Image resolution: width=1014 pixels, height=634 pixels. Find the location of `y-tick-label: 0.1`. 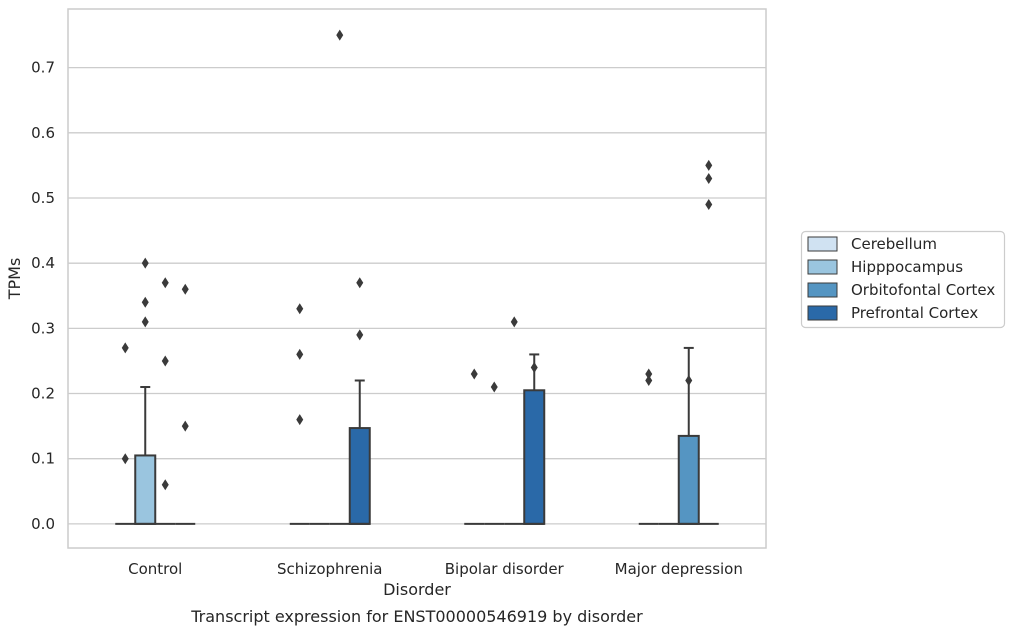

y-tick-label: 0.1 is located at coordinates (43, 459).